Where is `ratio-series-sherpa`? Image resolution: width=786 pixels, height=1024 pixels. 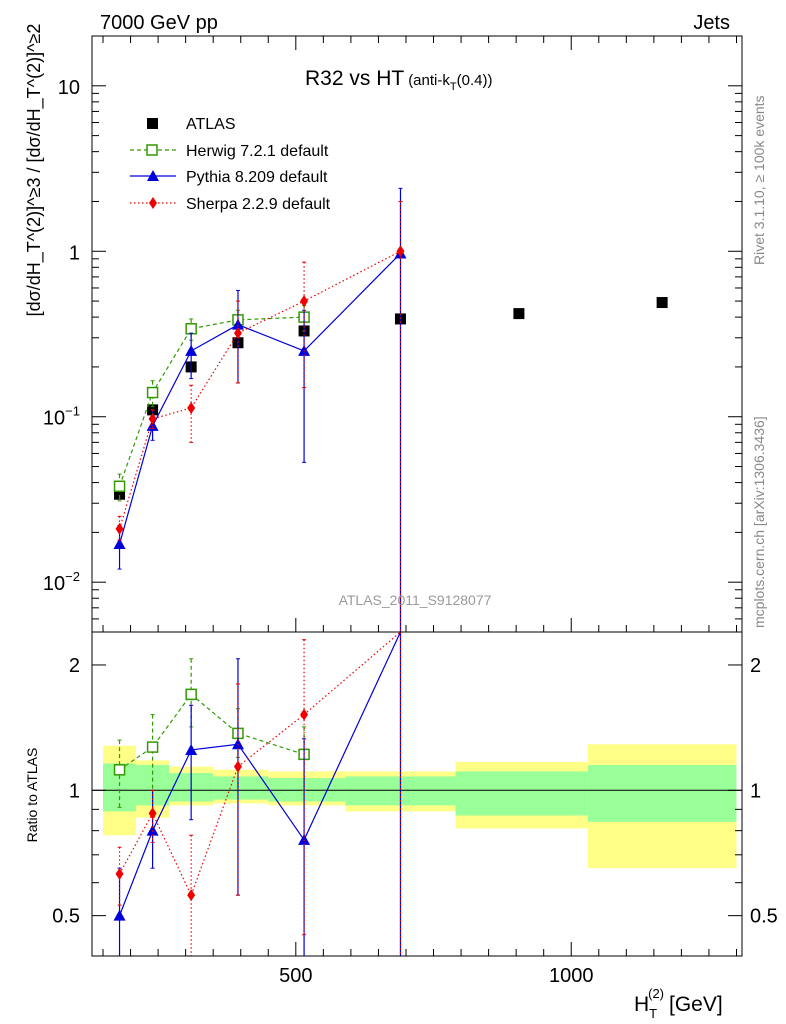 ratio-series-sherpa is located at coordinates (259, 794).